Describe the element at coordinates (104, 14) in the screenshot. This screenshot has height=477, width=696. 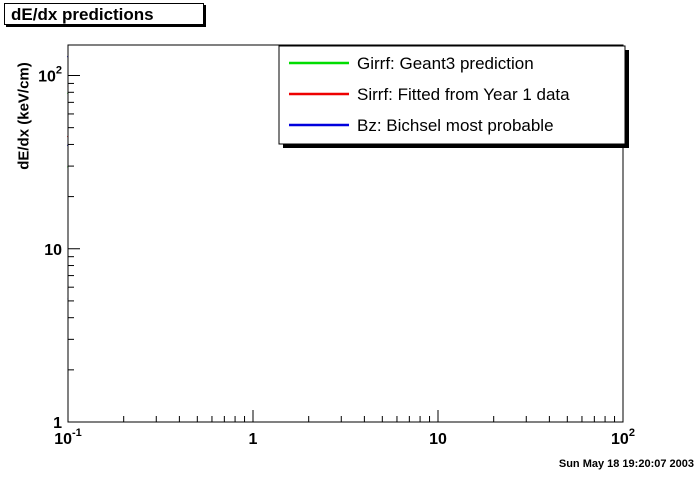
I see `chart-title: dE/dx predictions` at that location.